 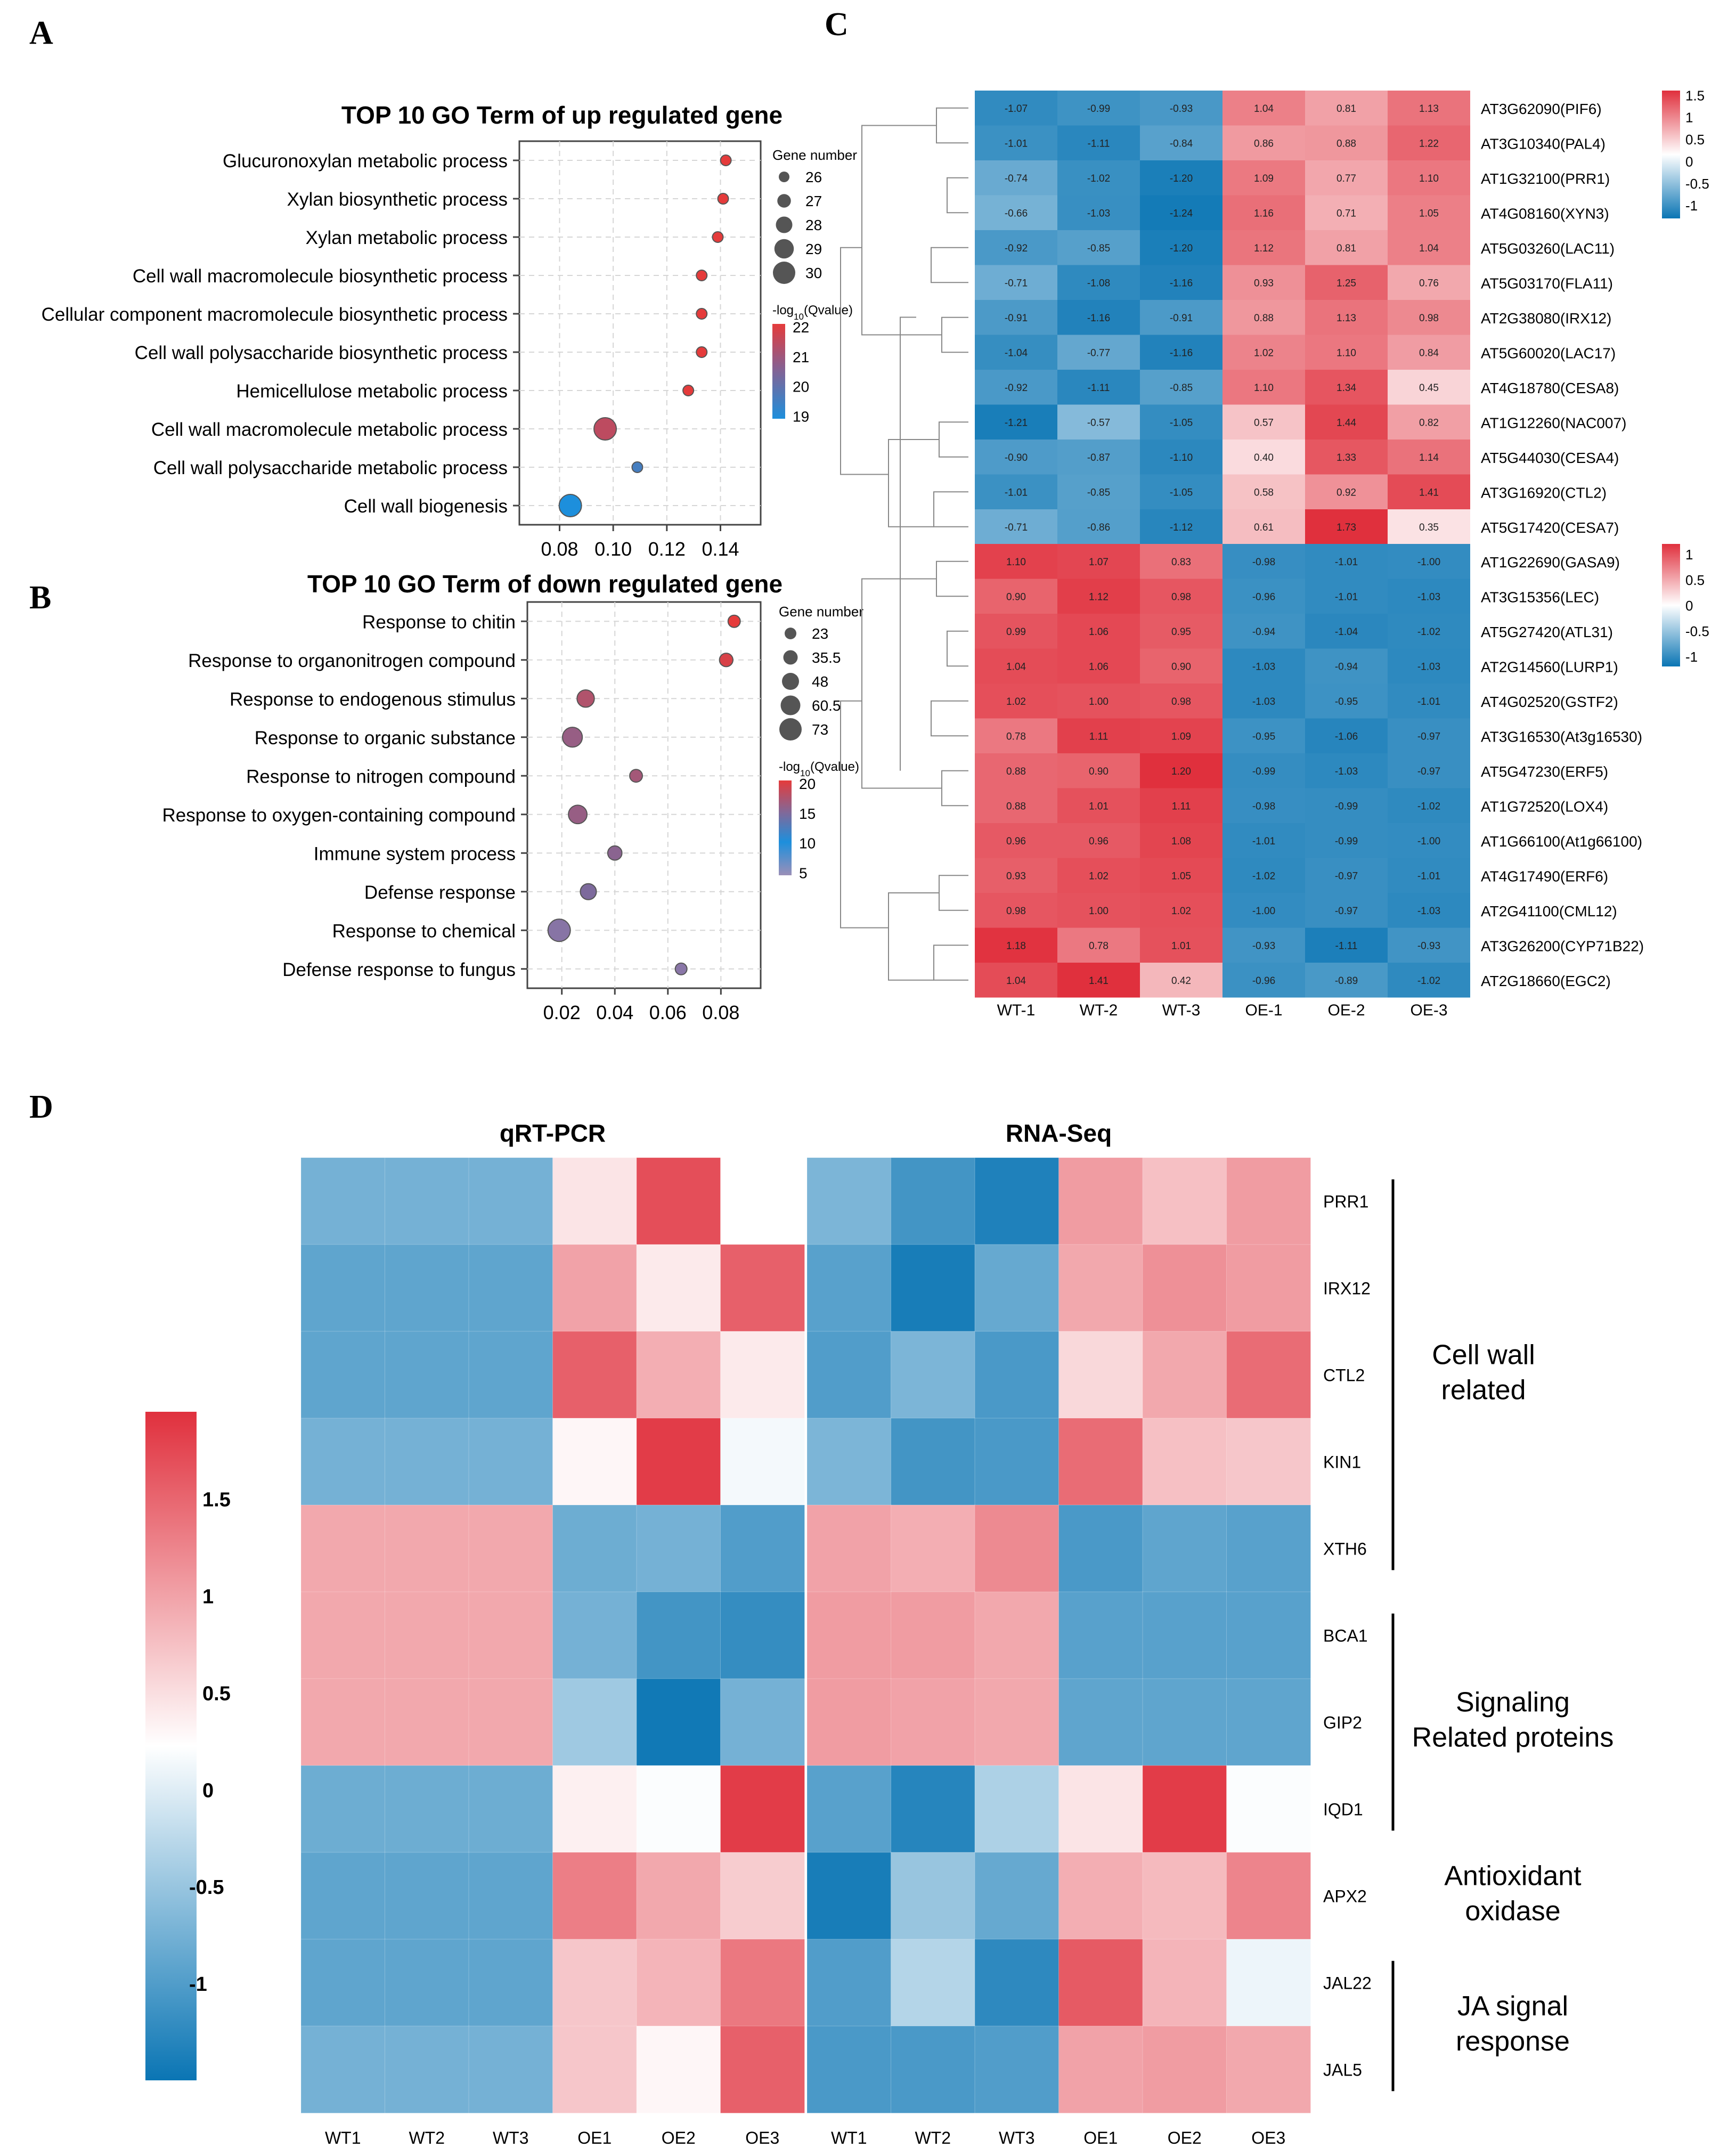 What do you see at coordinates (1098, 457) in the screenshot?
I see `heatmap-c-value: -0.87` at bounding box center [1098, 457].